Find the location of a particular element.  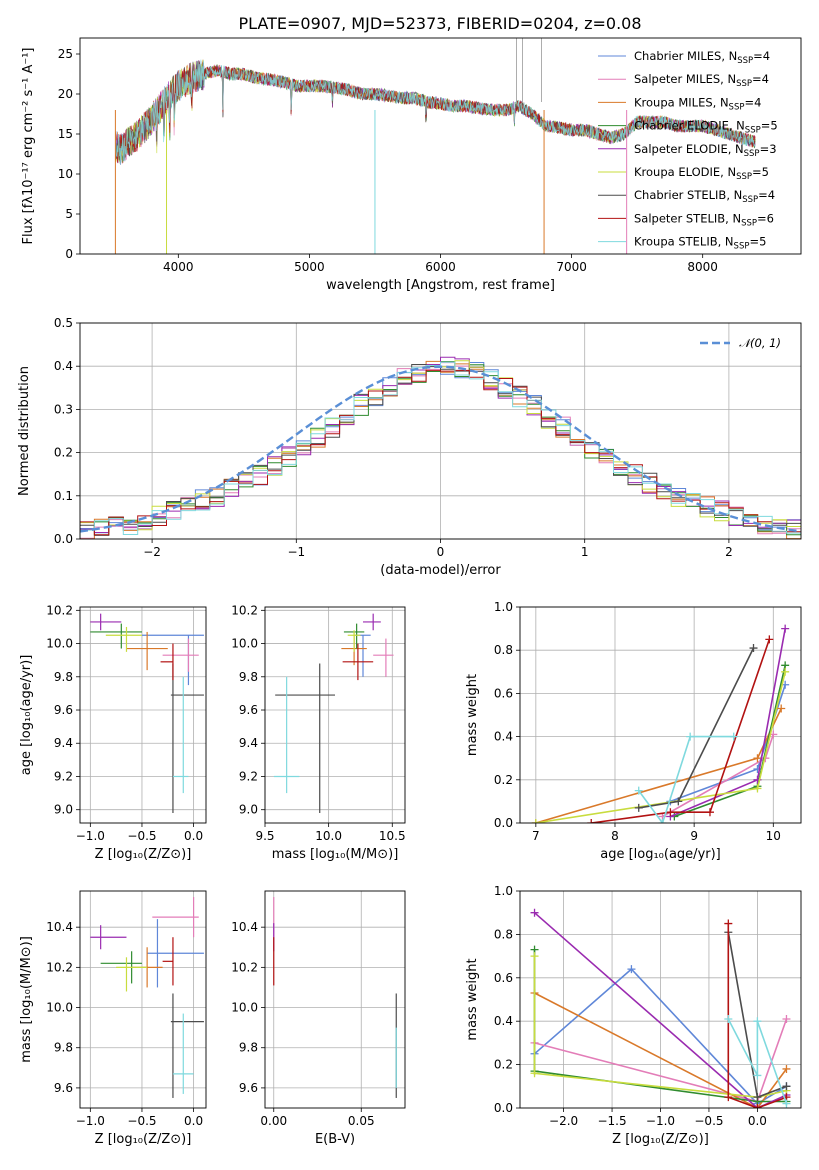

y-tick-label: 15 is located at coordinates (65, 134).